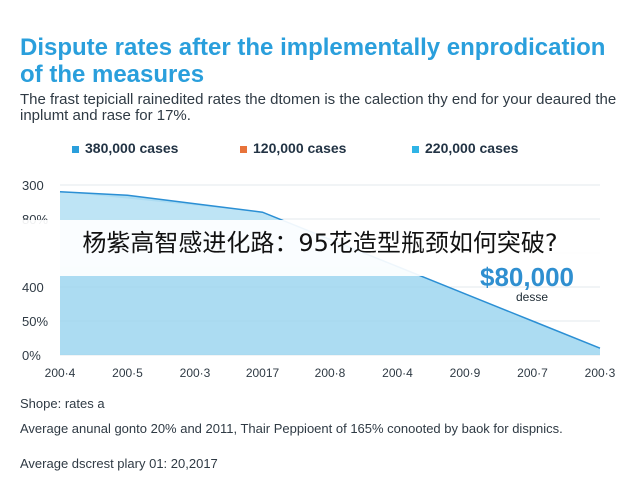 This screenshot has width=640, height=480. I want to click on footnote-date: Average dscrest plary 01: 20,2017, so click(119, 463).